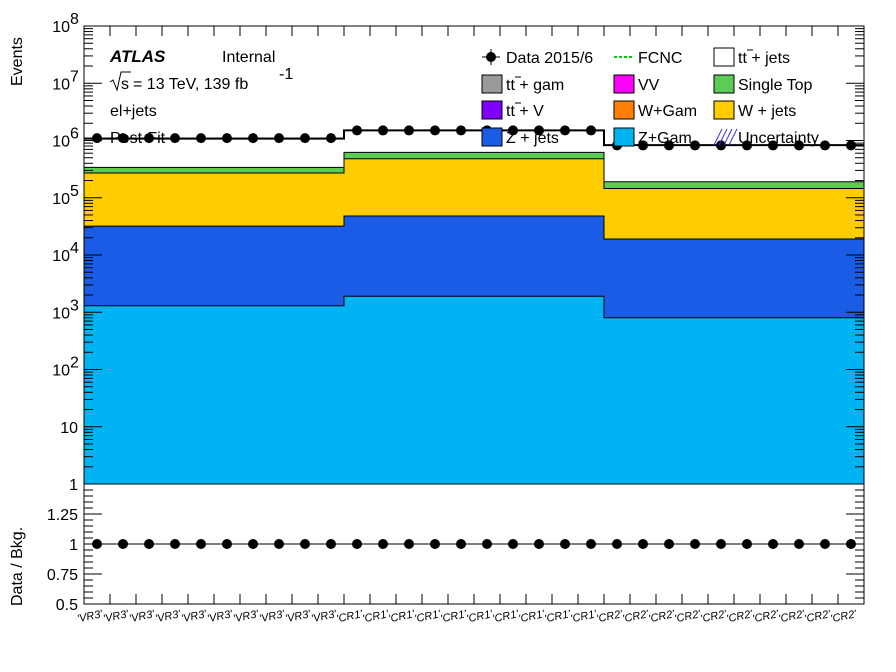  What do you see at coordinates (764, 58) in the screenshot?
I see `legend-label-tt-jets: tt + jets` at bounding box center [764, 58].